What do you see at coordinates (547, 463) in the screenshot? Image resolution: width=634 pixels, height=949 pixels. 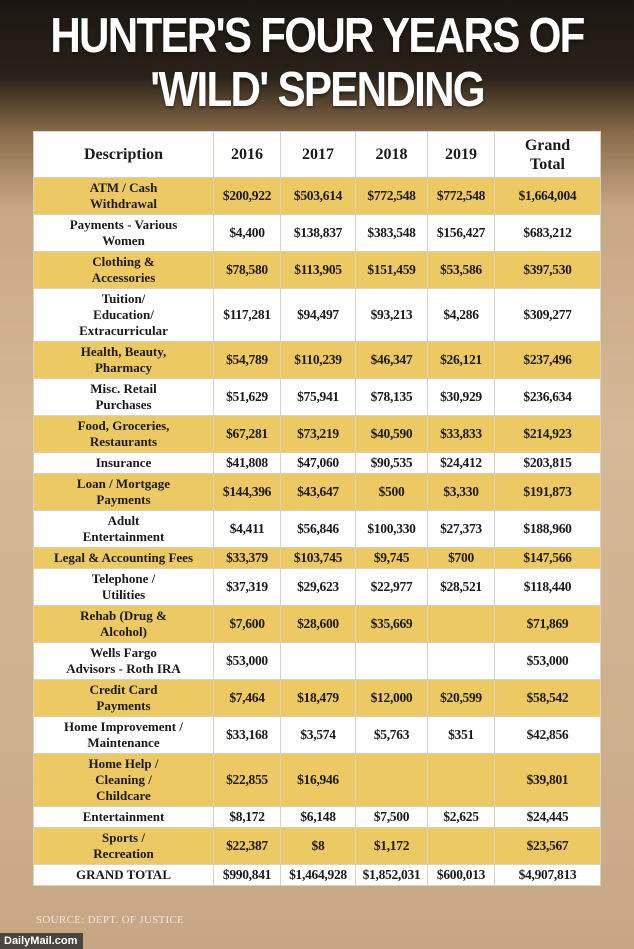 I see `cell-grand-total: $203,815` at bounding box center [547, 463].